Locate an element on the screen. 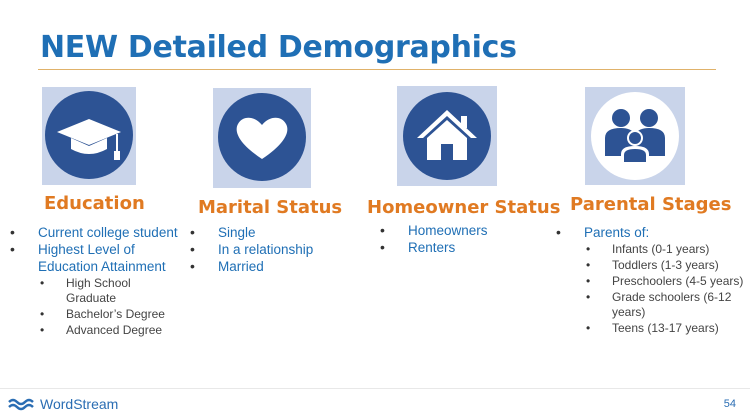 The height and width of the screenshot is (420, 750). marital-heading: Marital Status is located at coordinates (270, 207).